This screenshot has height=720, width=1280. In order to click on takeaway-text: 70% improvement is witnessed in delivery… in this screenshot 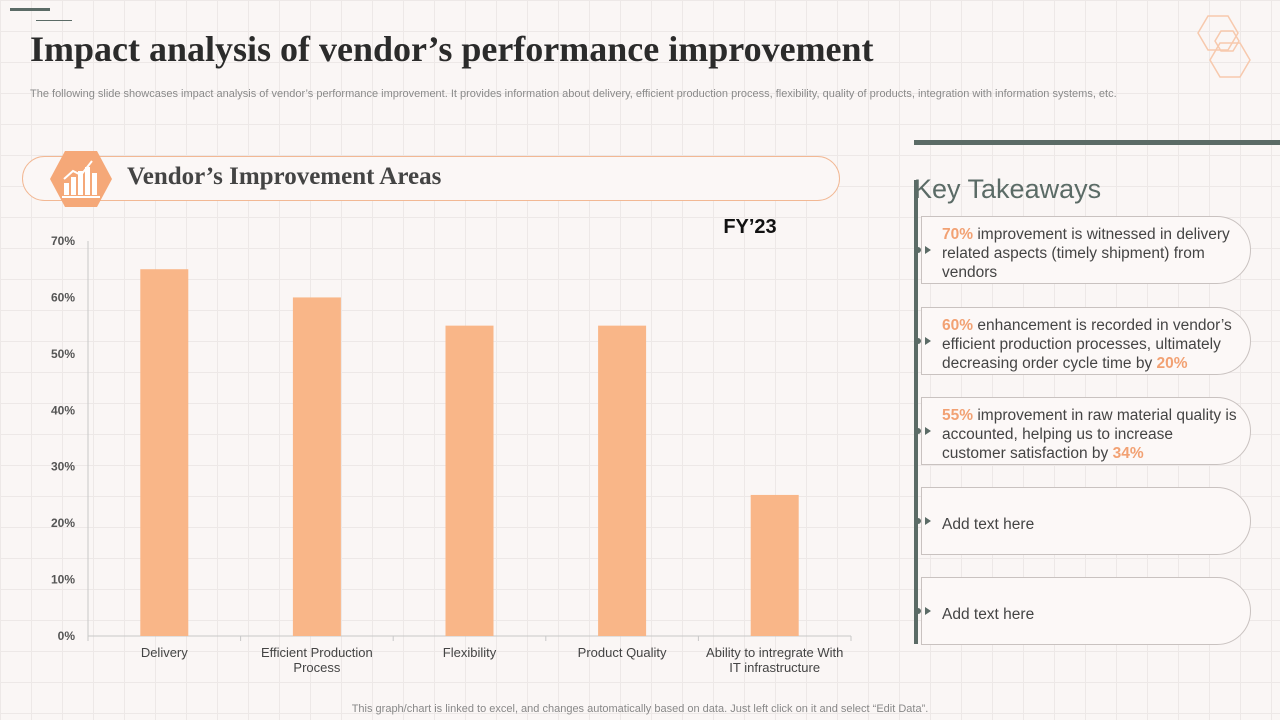, I will do `click(1091, 253)`.